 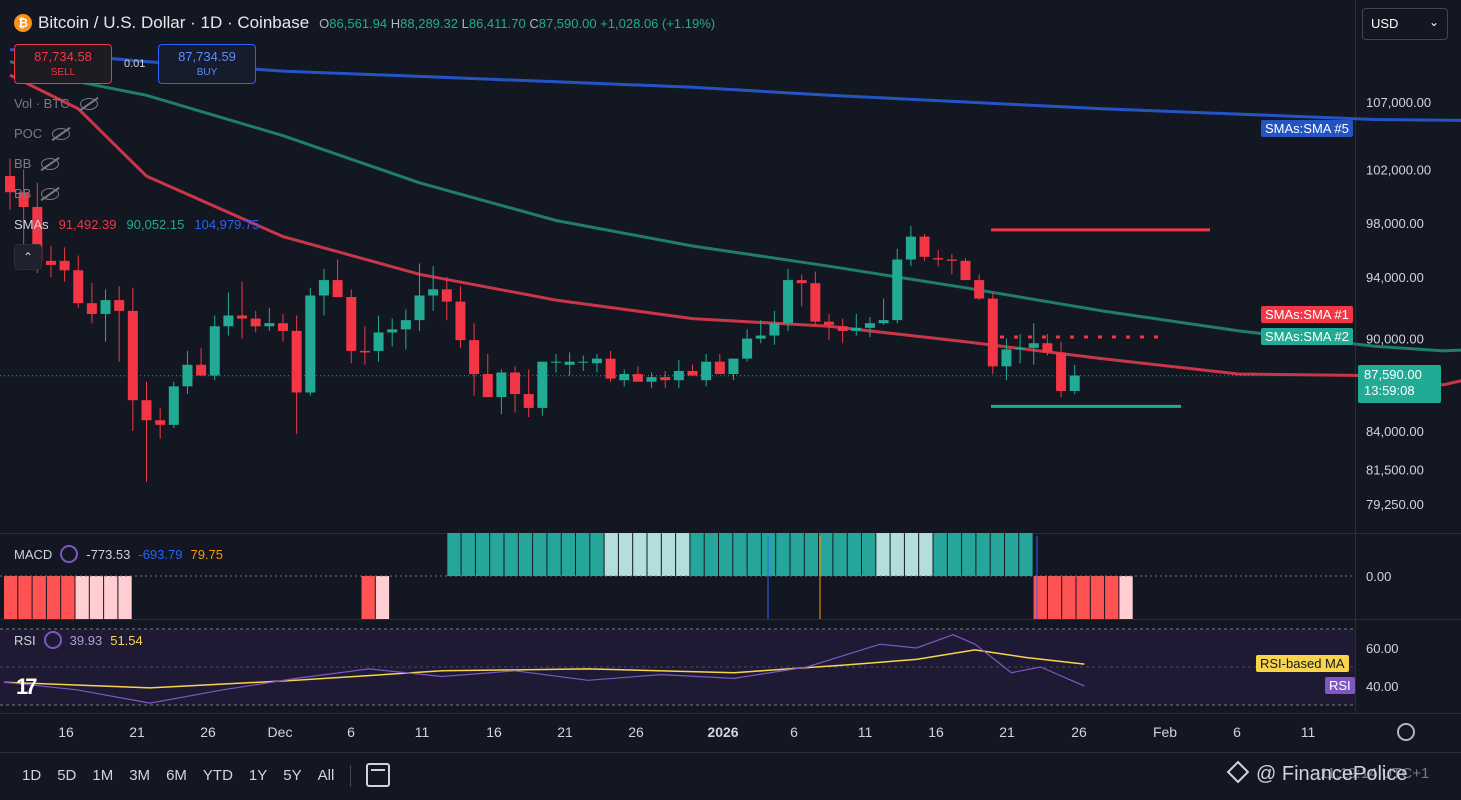 I want to click on range-ytd: YTD, so click(x=217, y=775).